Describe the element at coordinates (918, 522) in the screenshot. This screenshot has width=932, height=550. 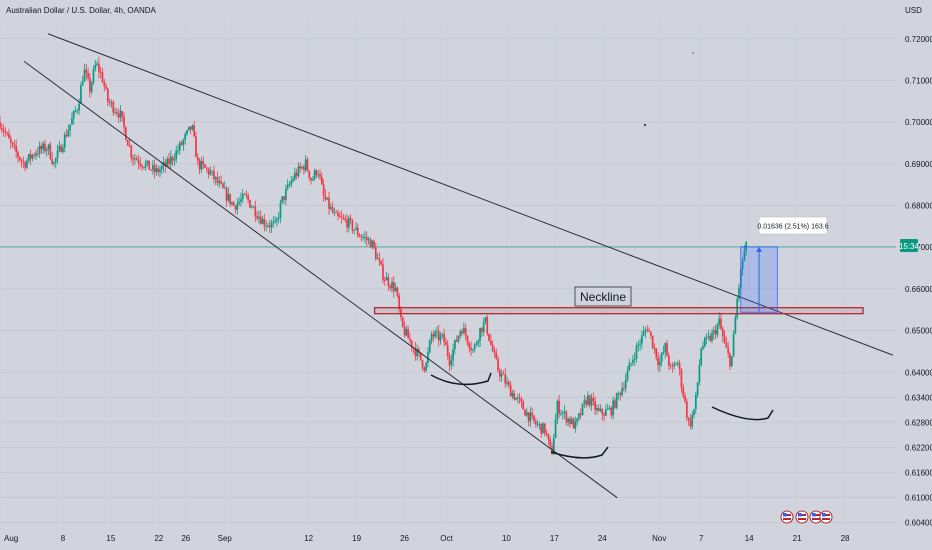
I see `y-tick-label: 0.60400` at that location.